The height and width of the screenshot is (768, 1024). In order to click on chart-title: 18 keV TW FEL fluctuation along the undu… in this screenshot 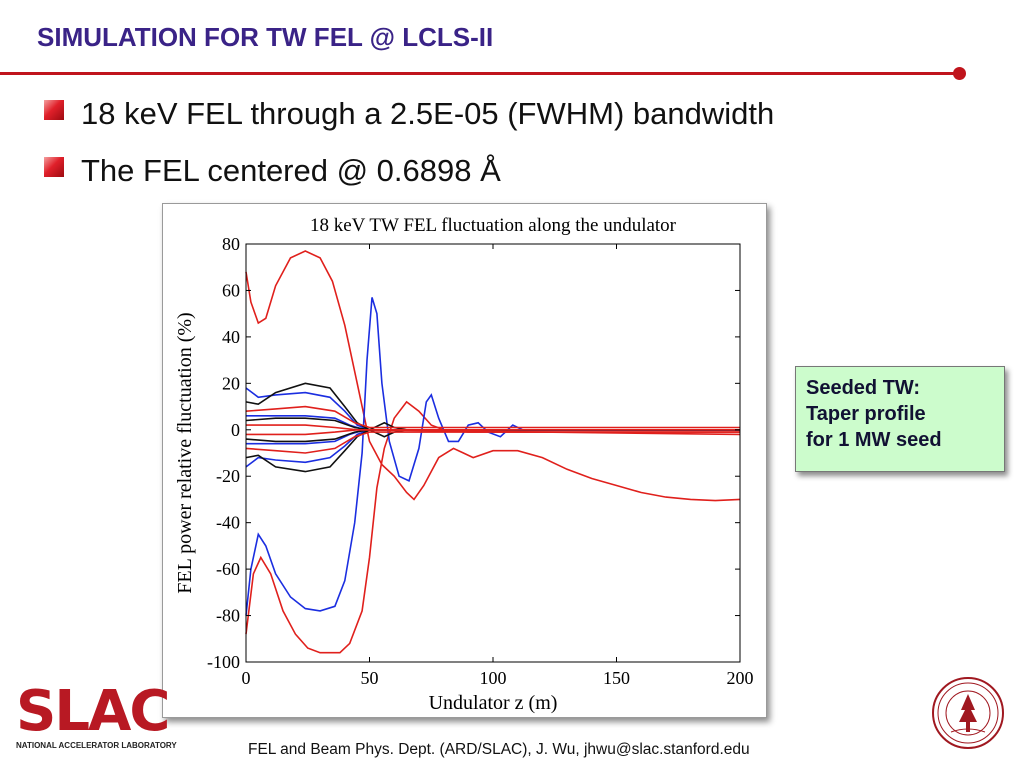, I will do `click(493, 225)`.